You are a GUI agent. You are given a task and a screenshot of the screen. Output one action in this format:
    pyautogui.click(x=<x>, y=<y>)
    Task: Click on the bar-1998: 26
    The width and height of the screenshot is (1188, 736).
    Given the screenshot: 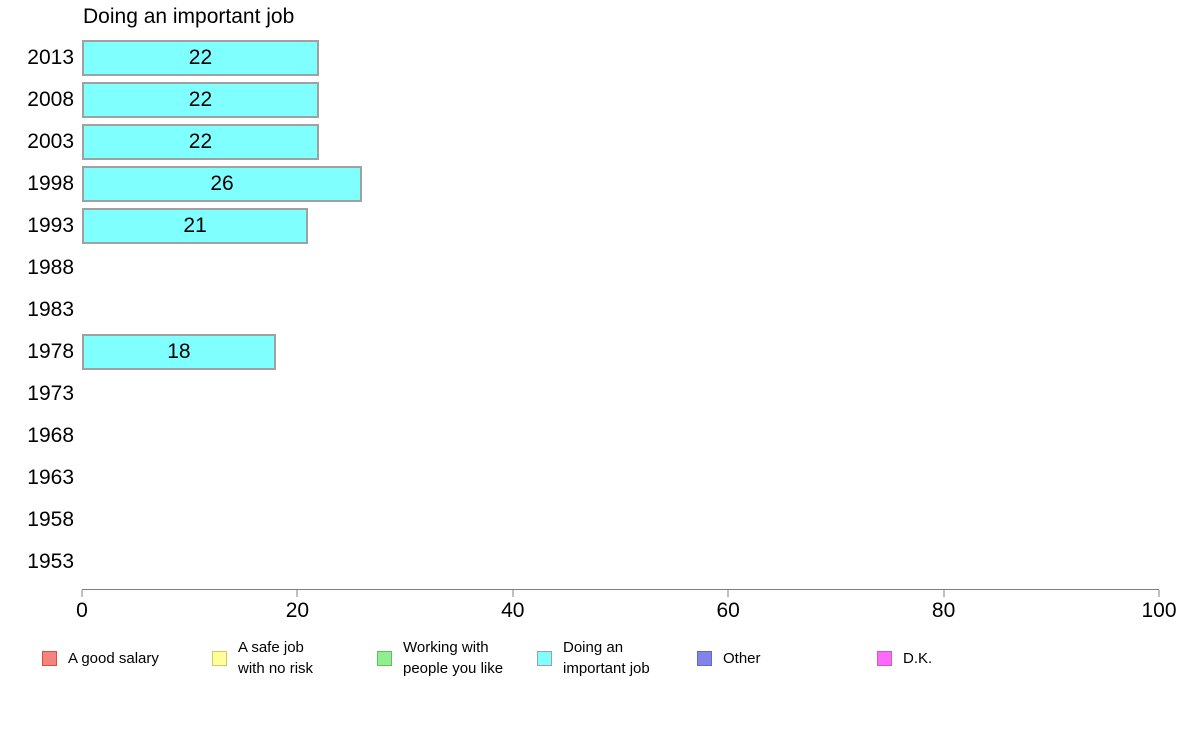 What is the action you would take?
    pyautogui.click(x=222, y=184)
    